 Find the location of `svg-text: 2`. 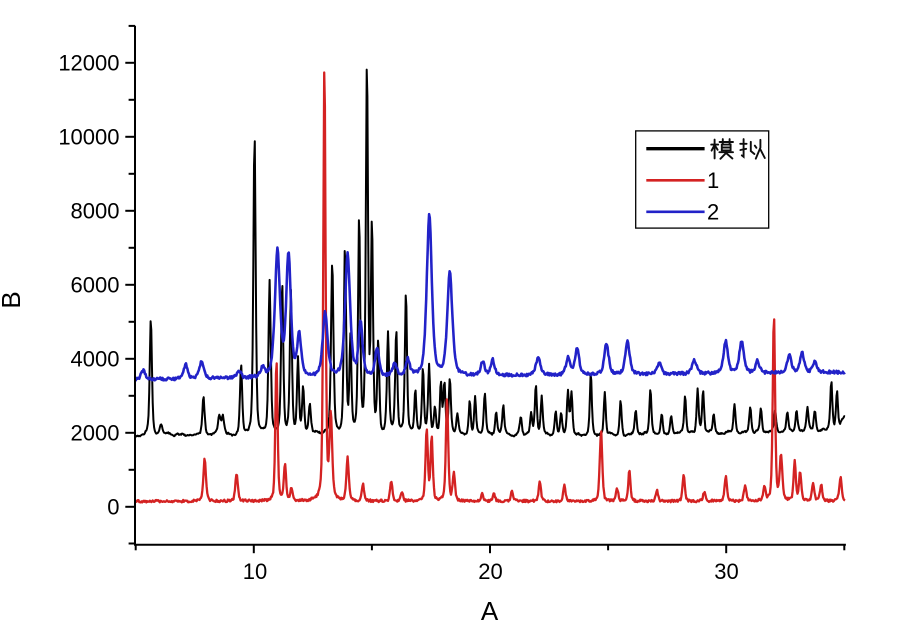

svg-text: 2 is located at coordinates (713, 212).